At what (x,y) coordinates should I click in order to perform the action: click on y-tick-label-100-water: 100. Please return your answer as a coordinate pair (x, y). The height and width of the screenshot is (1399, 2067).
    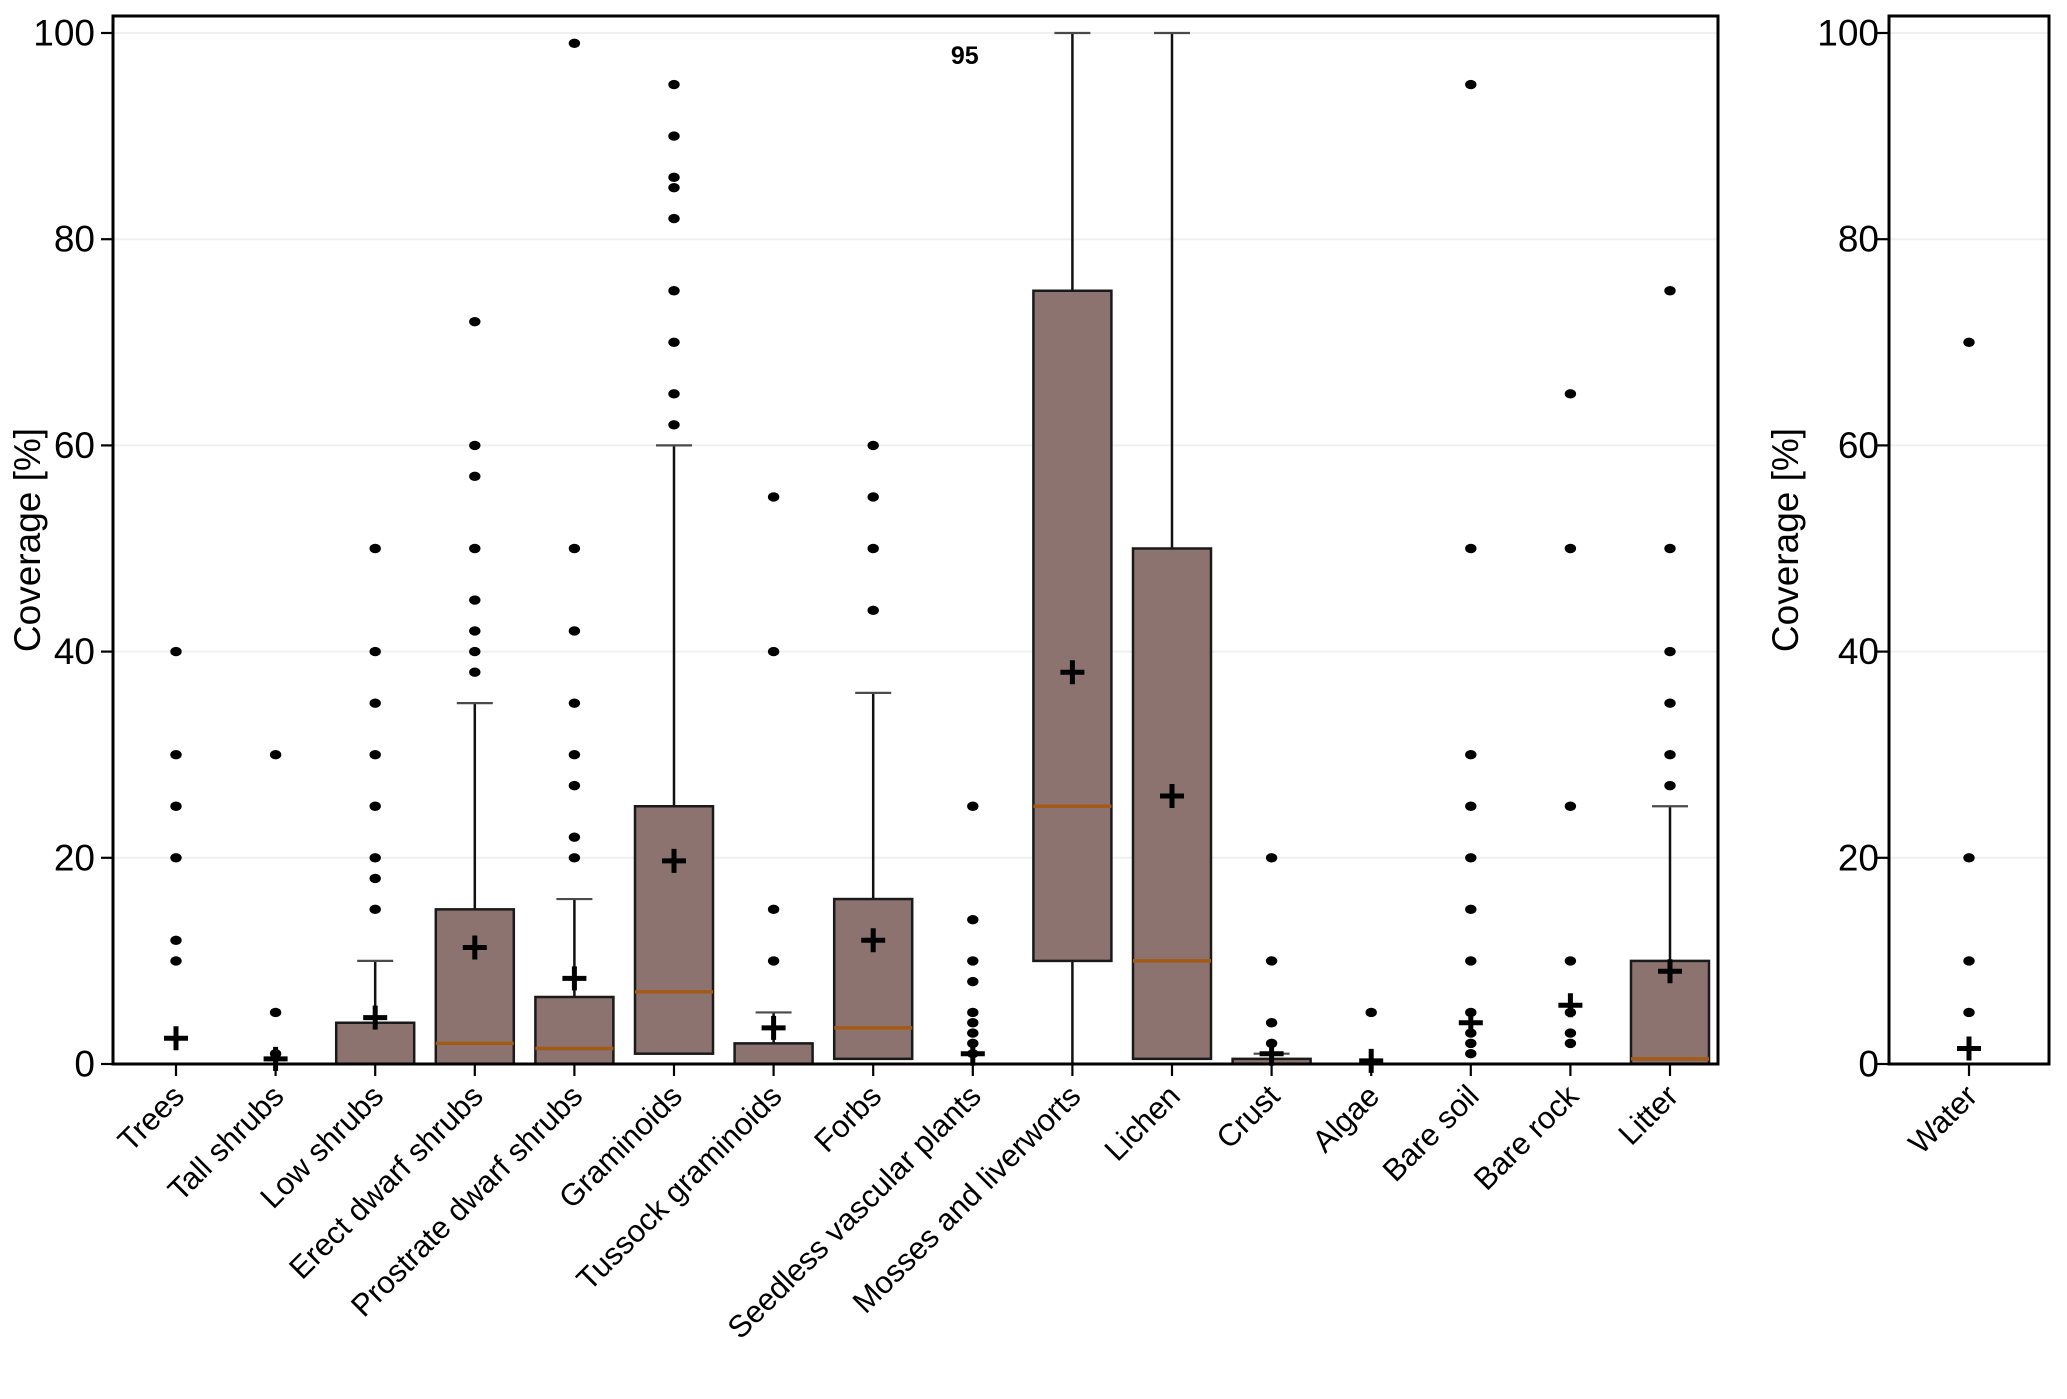
    Looking at the image, I should click on (1848, 33).